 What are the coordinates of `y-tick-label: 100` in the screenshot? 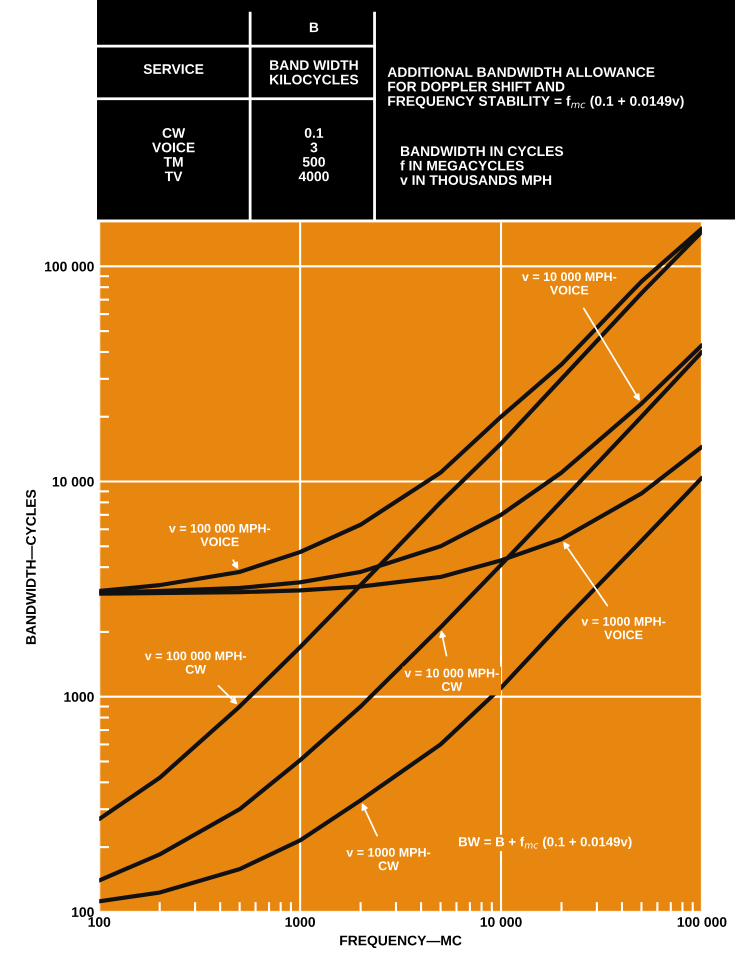 It's located at (83, 912).